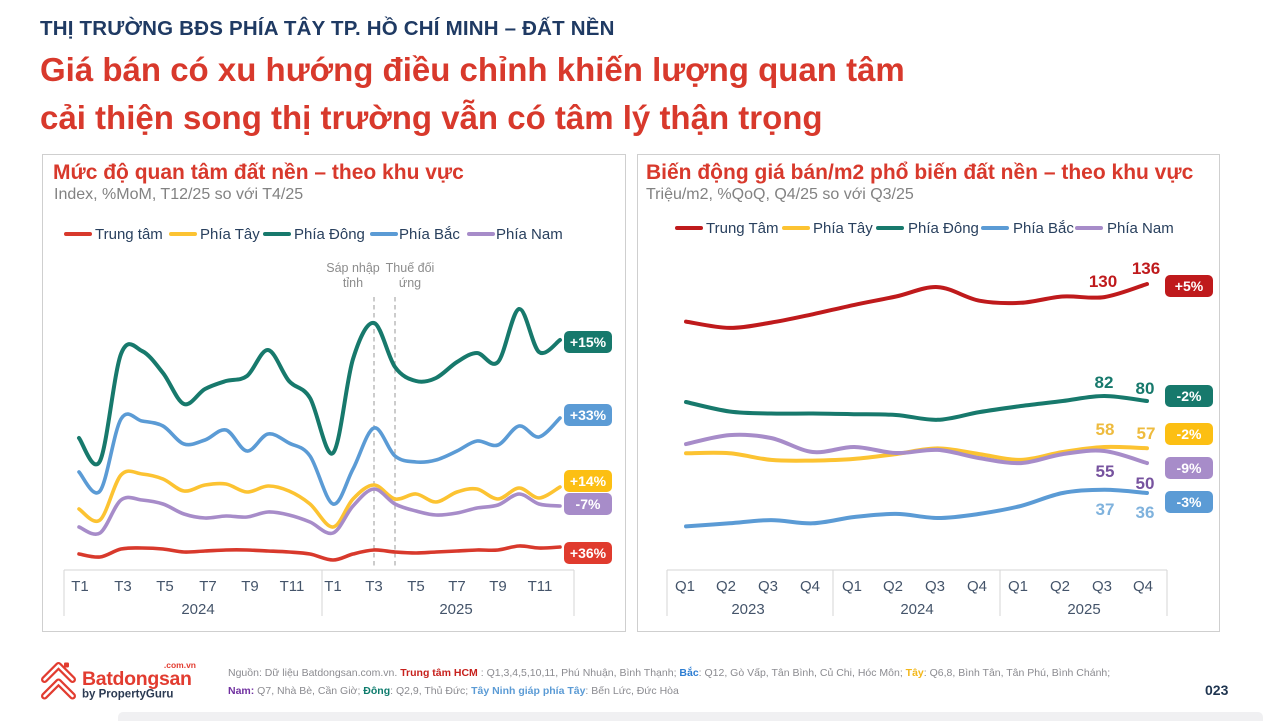 This screenshot has height=721, width=1280. Describe the element at coordinates (127, 695) in the screenshot. I see `svg-text: by PropertyGuru` at that location.